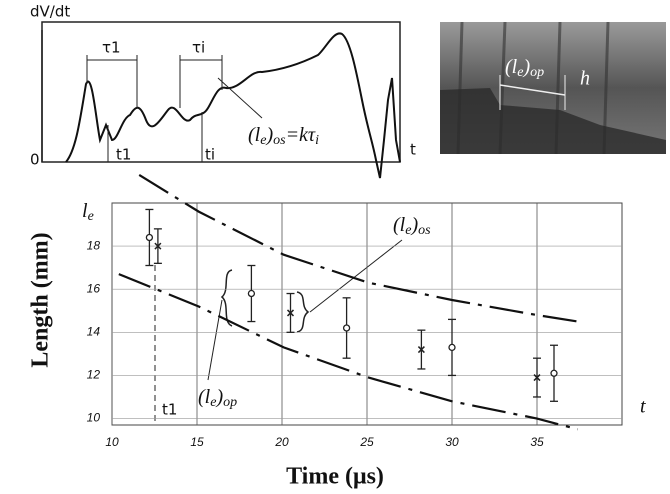  Describe the element at coordinates (198, 48) in the screenshot. I see `tau-i: τi` at that location.